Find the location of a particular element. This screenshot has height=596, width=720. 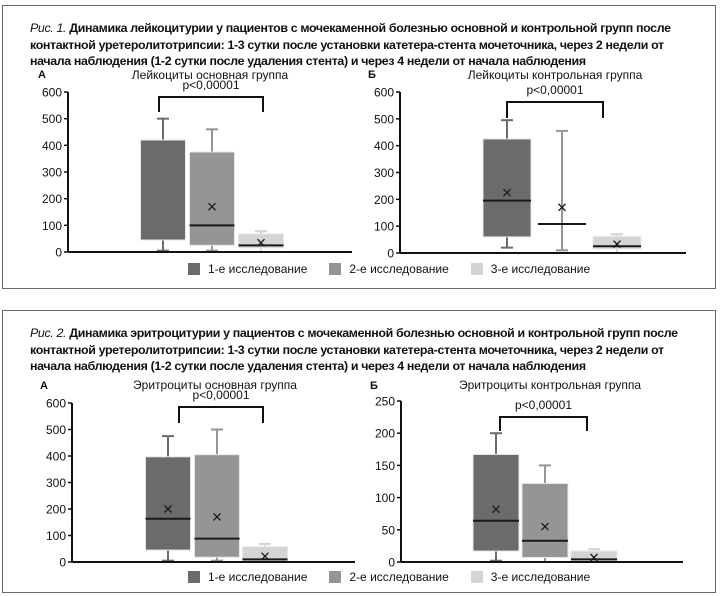

y-tick-label: 250 is located at coordinates (385, 402).